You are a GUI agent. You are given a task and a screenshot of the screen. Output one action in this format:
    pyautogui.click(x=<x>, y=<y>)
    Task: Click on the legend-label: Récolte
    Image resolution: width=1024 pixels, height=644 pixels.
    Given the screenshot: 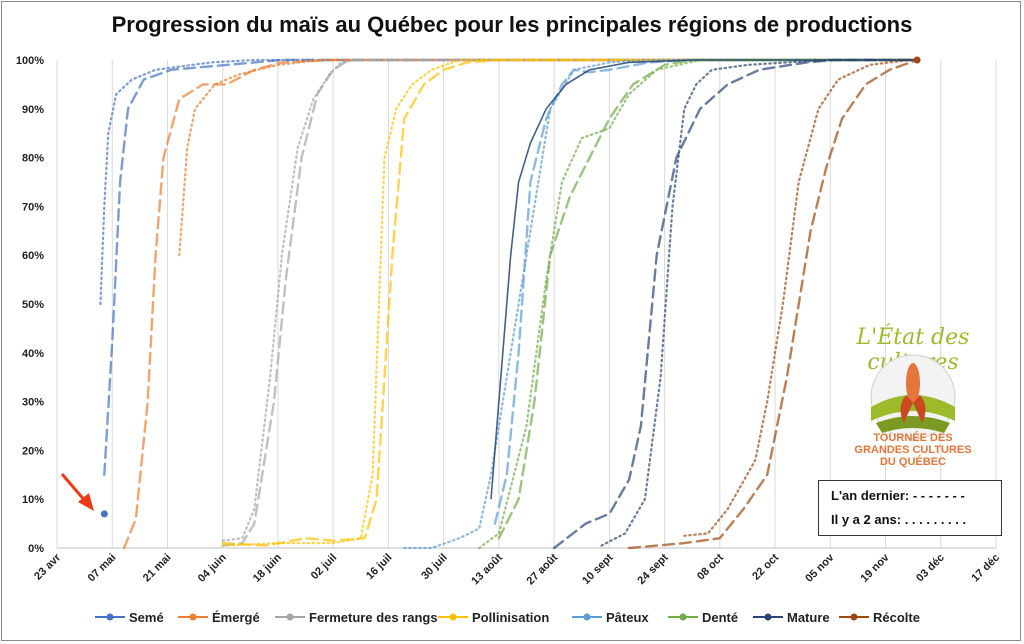 What is the action you would take?
    pyautogui.click(x=896, y=617)
    